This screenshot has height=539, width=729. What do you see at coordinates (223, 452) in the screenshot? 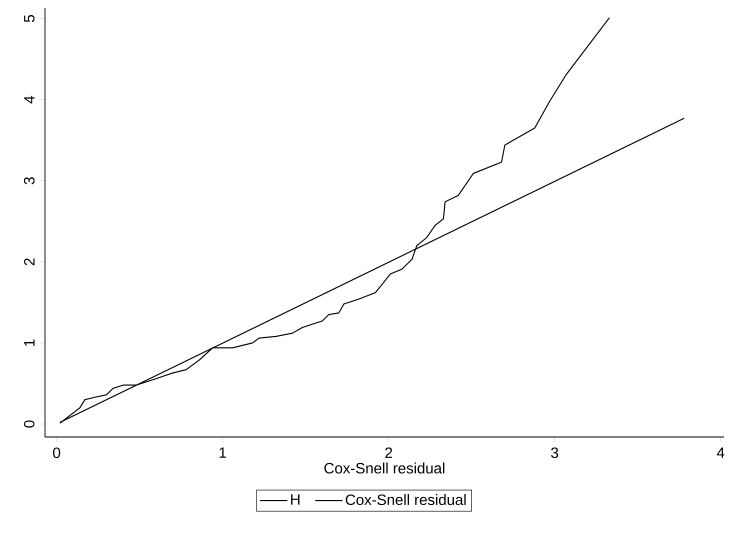
I see `x-tick-label: 1` at bounding box center [223, 452].